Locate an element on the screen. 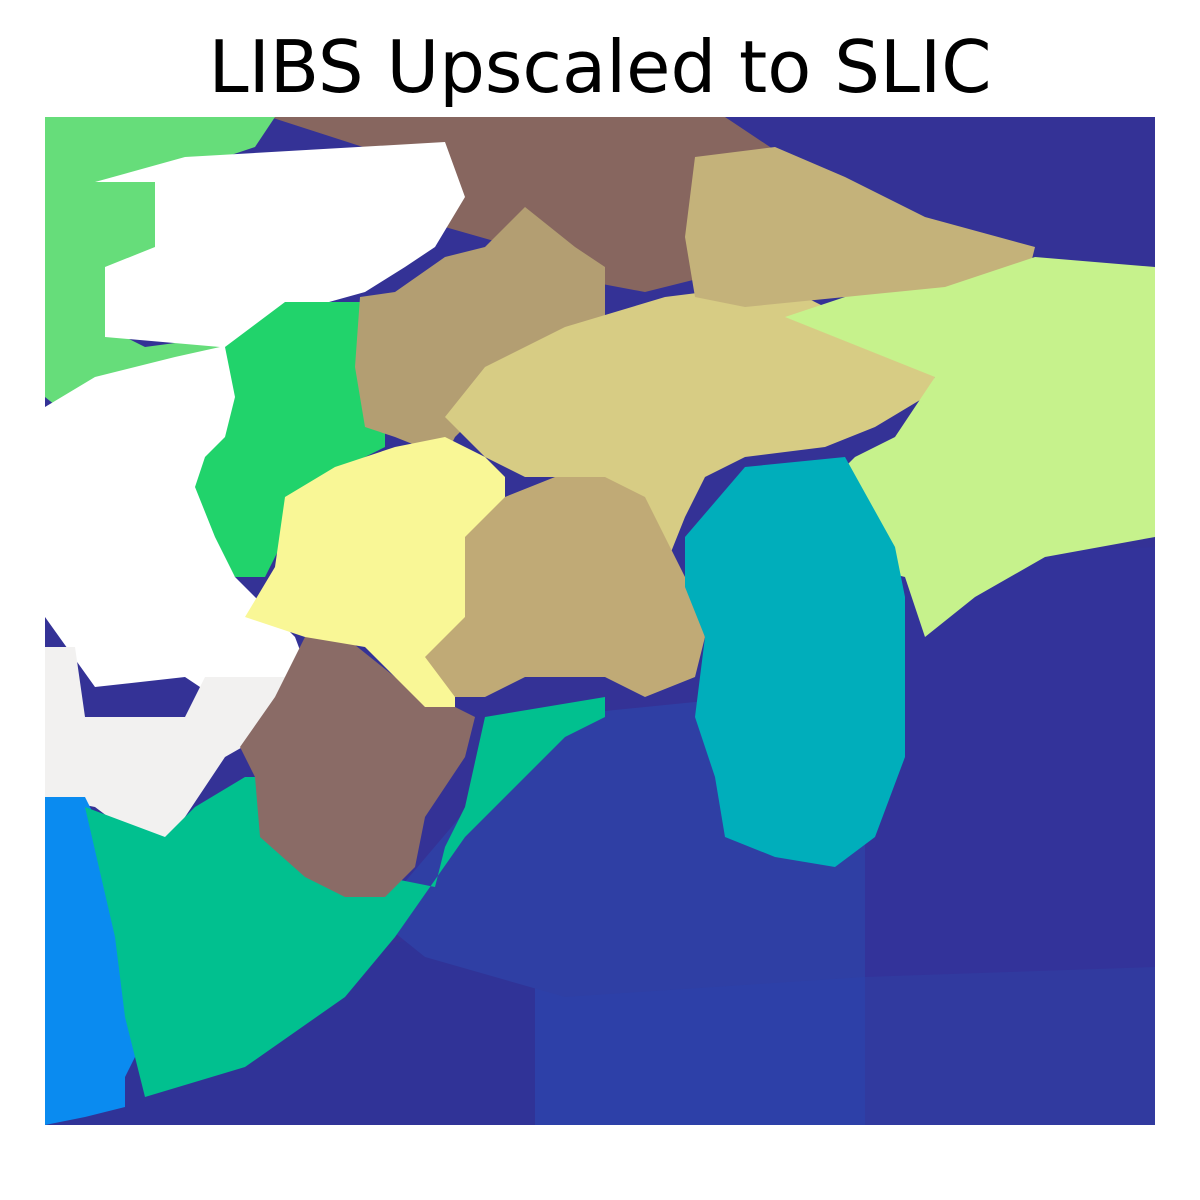 The image size is (1200, 1200). segment-region-s12 is located at coordinates (795, 662).